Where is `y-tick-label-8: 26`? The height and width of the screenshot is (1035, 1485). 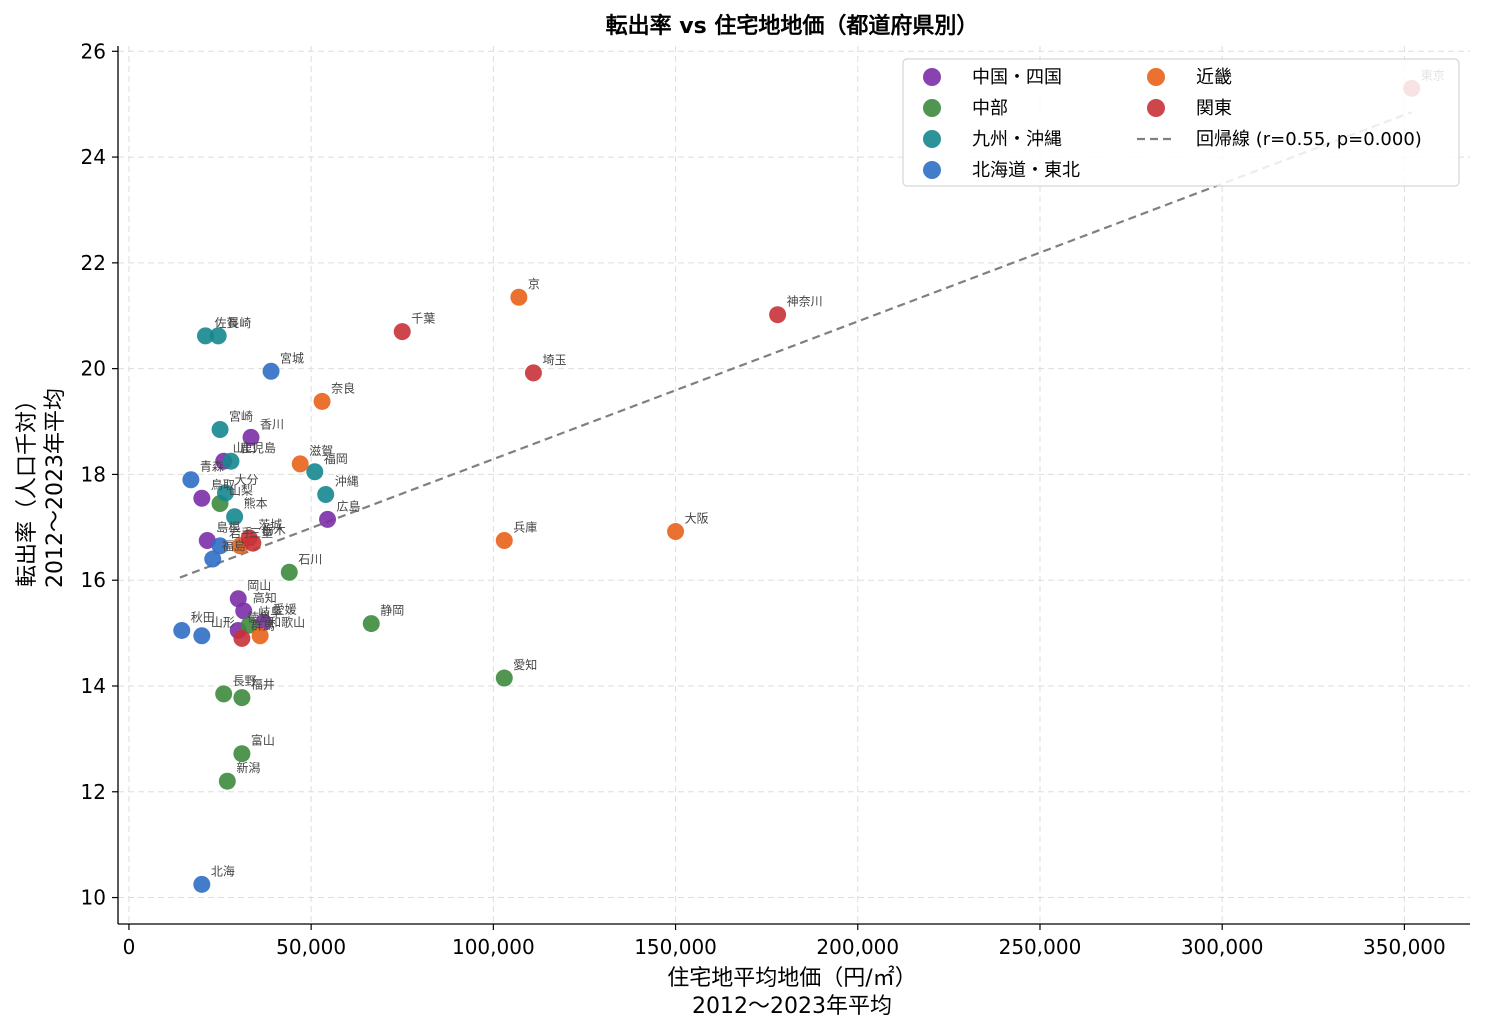 y-tick-label-8: 26 is located at coordinates (93, 51).